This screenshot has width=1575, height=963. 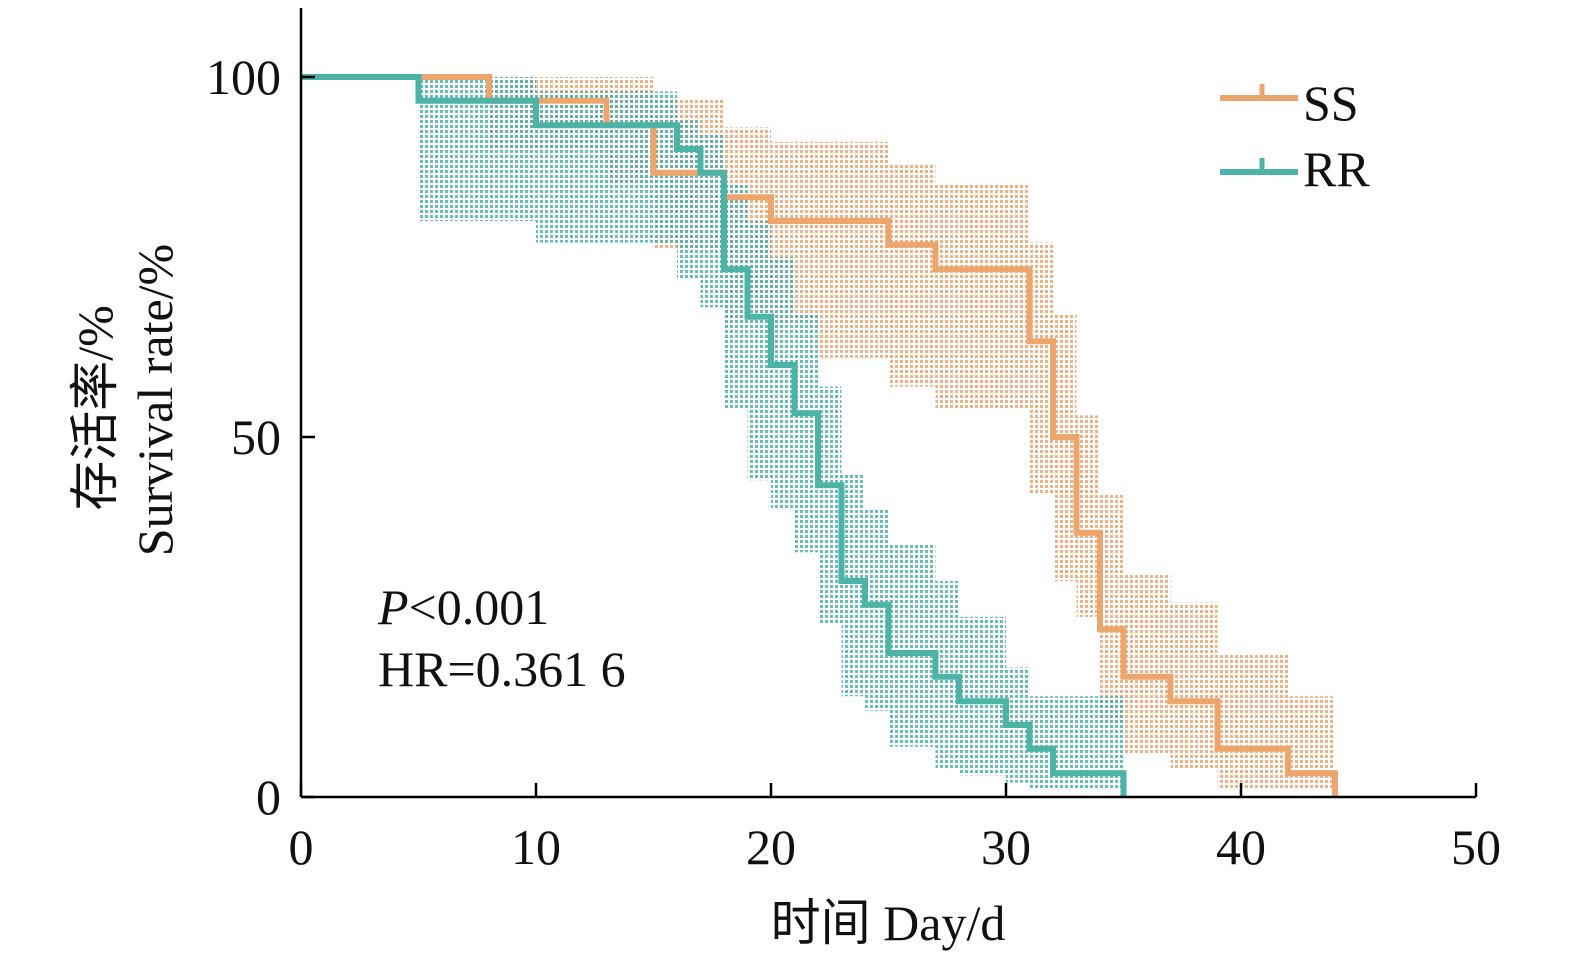 What do you see at coordinates (1006, 847) in the screenshot?
I see `x-tick-label-30: 30` at bounding box center [1006, 847].